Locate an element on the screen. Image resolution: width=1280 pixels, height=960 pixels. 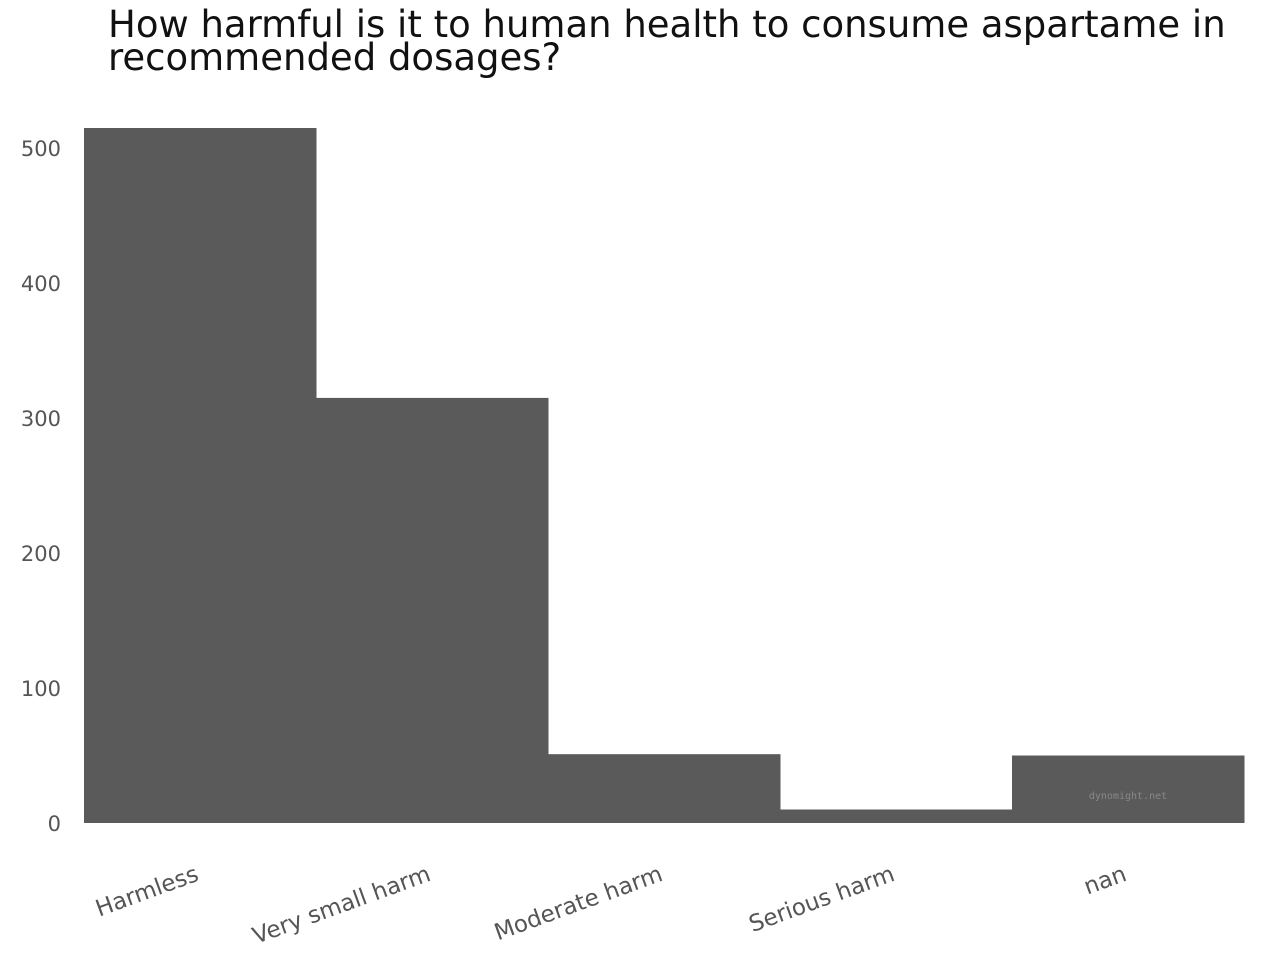
x-tick-label: Moderate harm is located at coordinates (578, 903).